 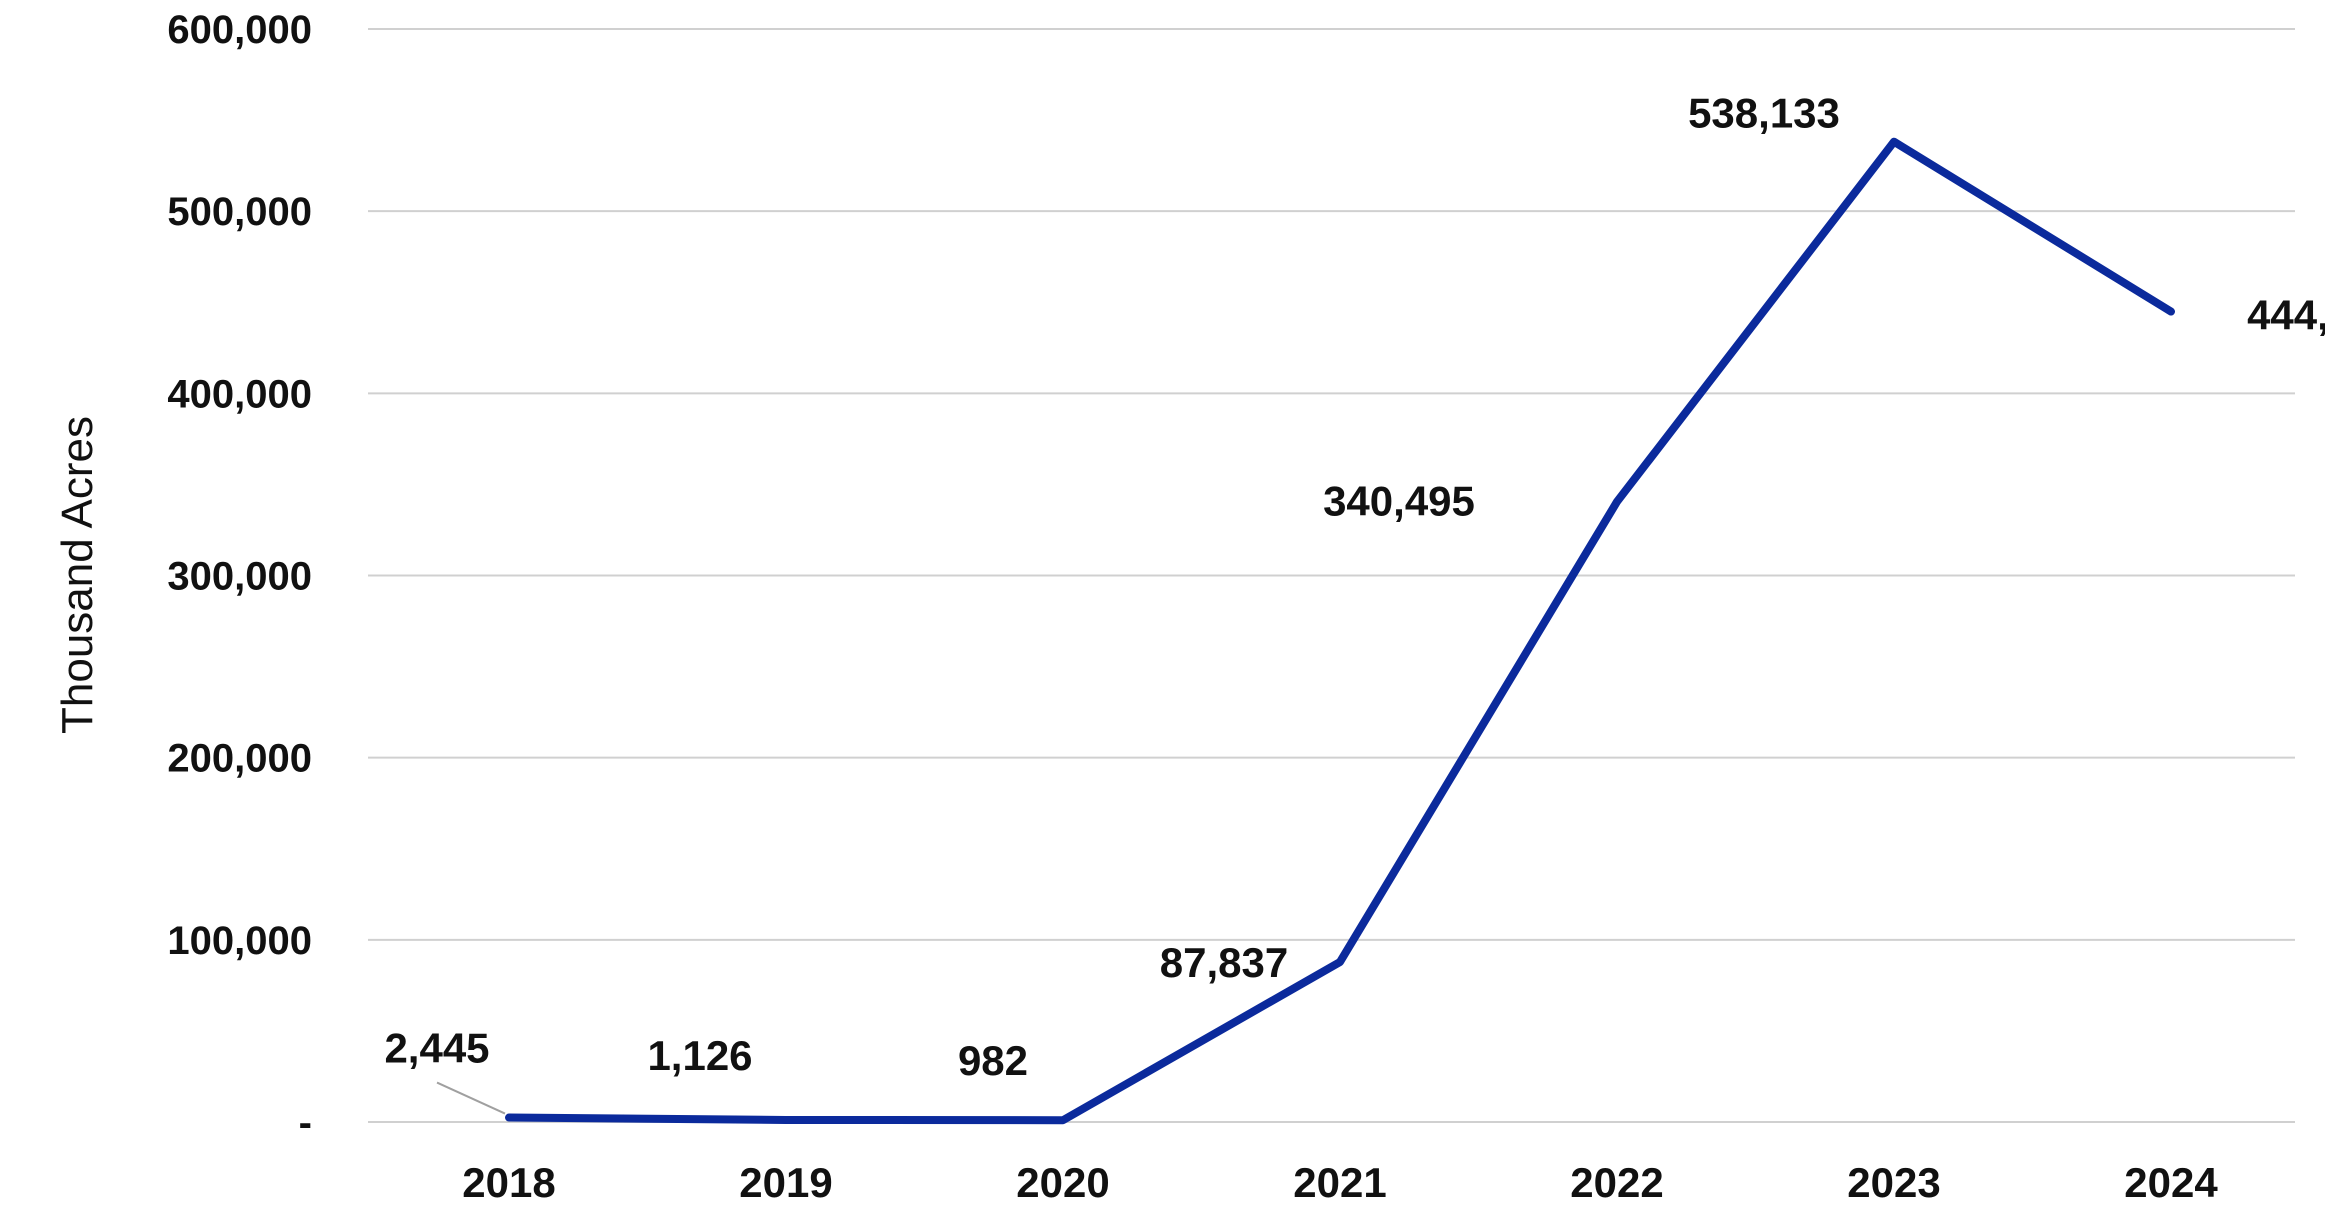 I want to click on data-label: 87,837, so click(x=1224, y=962).